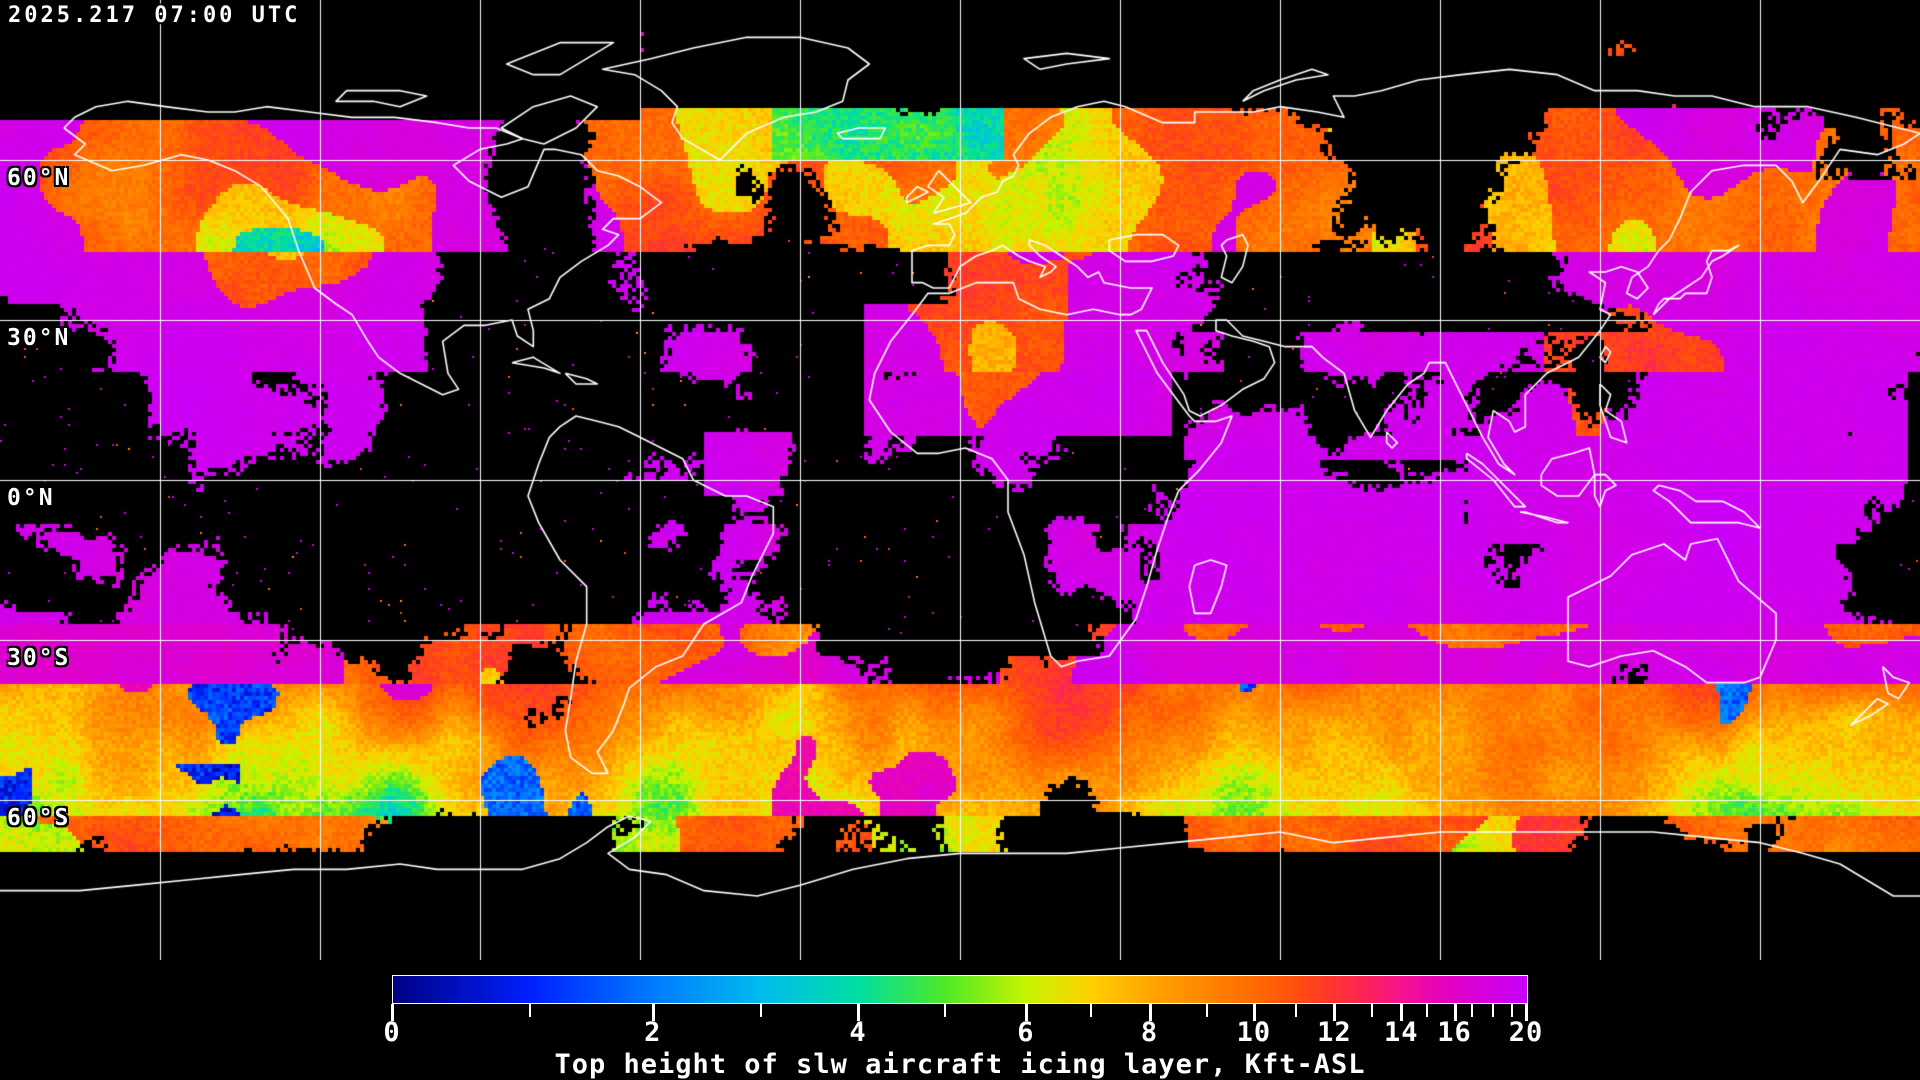 The width and height of the screenshot is (1920, 1080). Describe the element at coordinates (1254, 1032) in the screenshot. I see `colorbar-tick-label: 10` at that location.